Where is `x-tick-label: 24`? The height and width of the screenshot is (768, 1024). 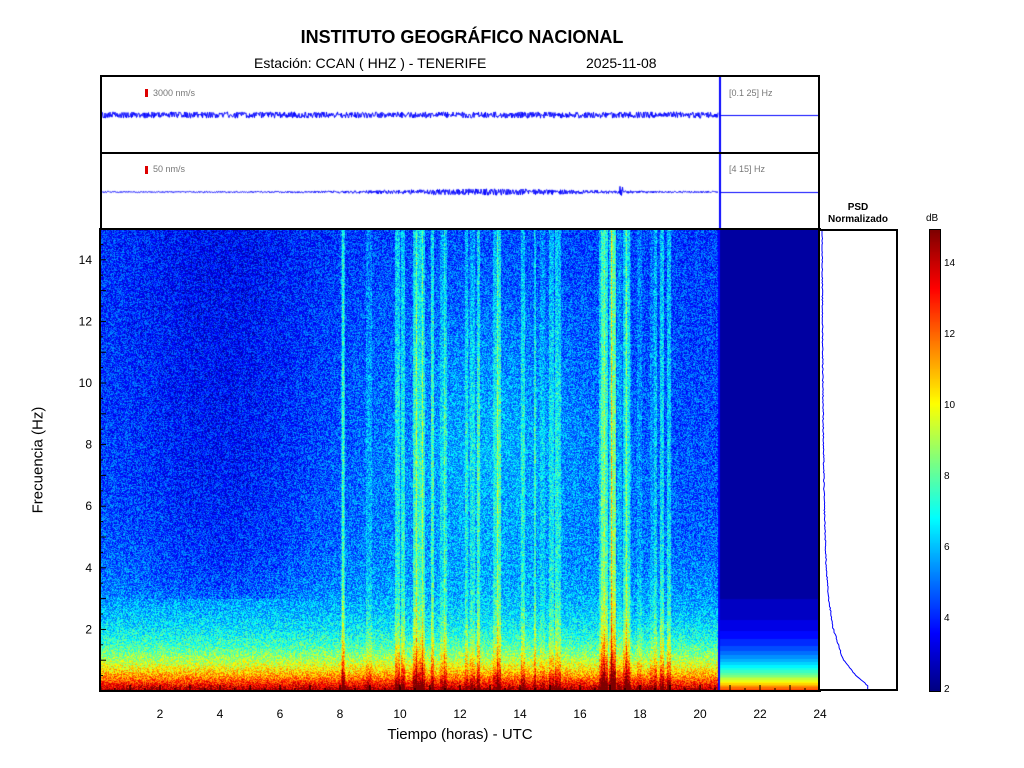
x-tick-label: 24 is located at coordinates (820, 714).